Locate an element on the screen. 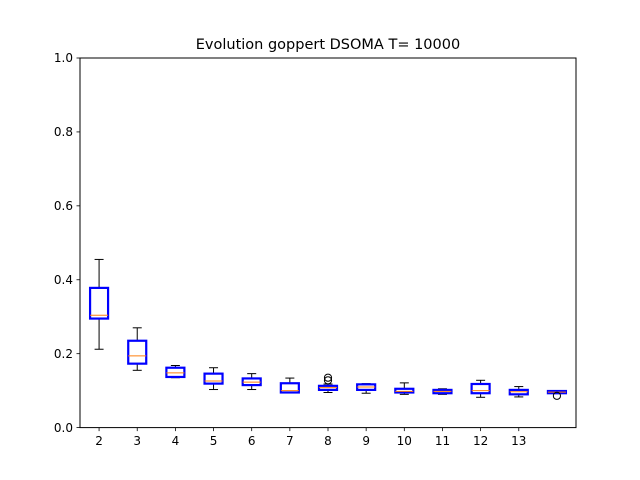 The height and width of the screenshot is (480, 640). x-tick-label: 13 is located at coordinates (518, 441).